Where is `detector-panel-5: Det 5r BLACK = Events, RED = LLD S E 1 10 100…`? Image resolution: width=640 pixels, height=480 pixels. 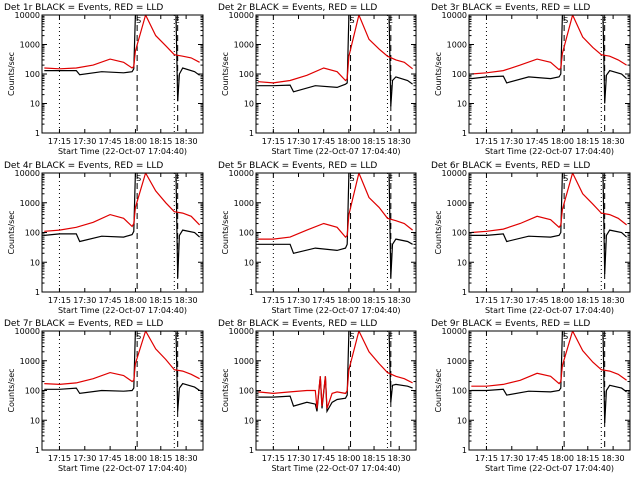 detector-panel-5: Det 5r BLACK = Events, RED = LLD S E 1 10 100… is located at coordinates (317, 238).